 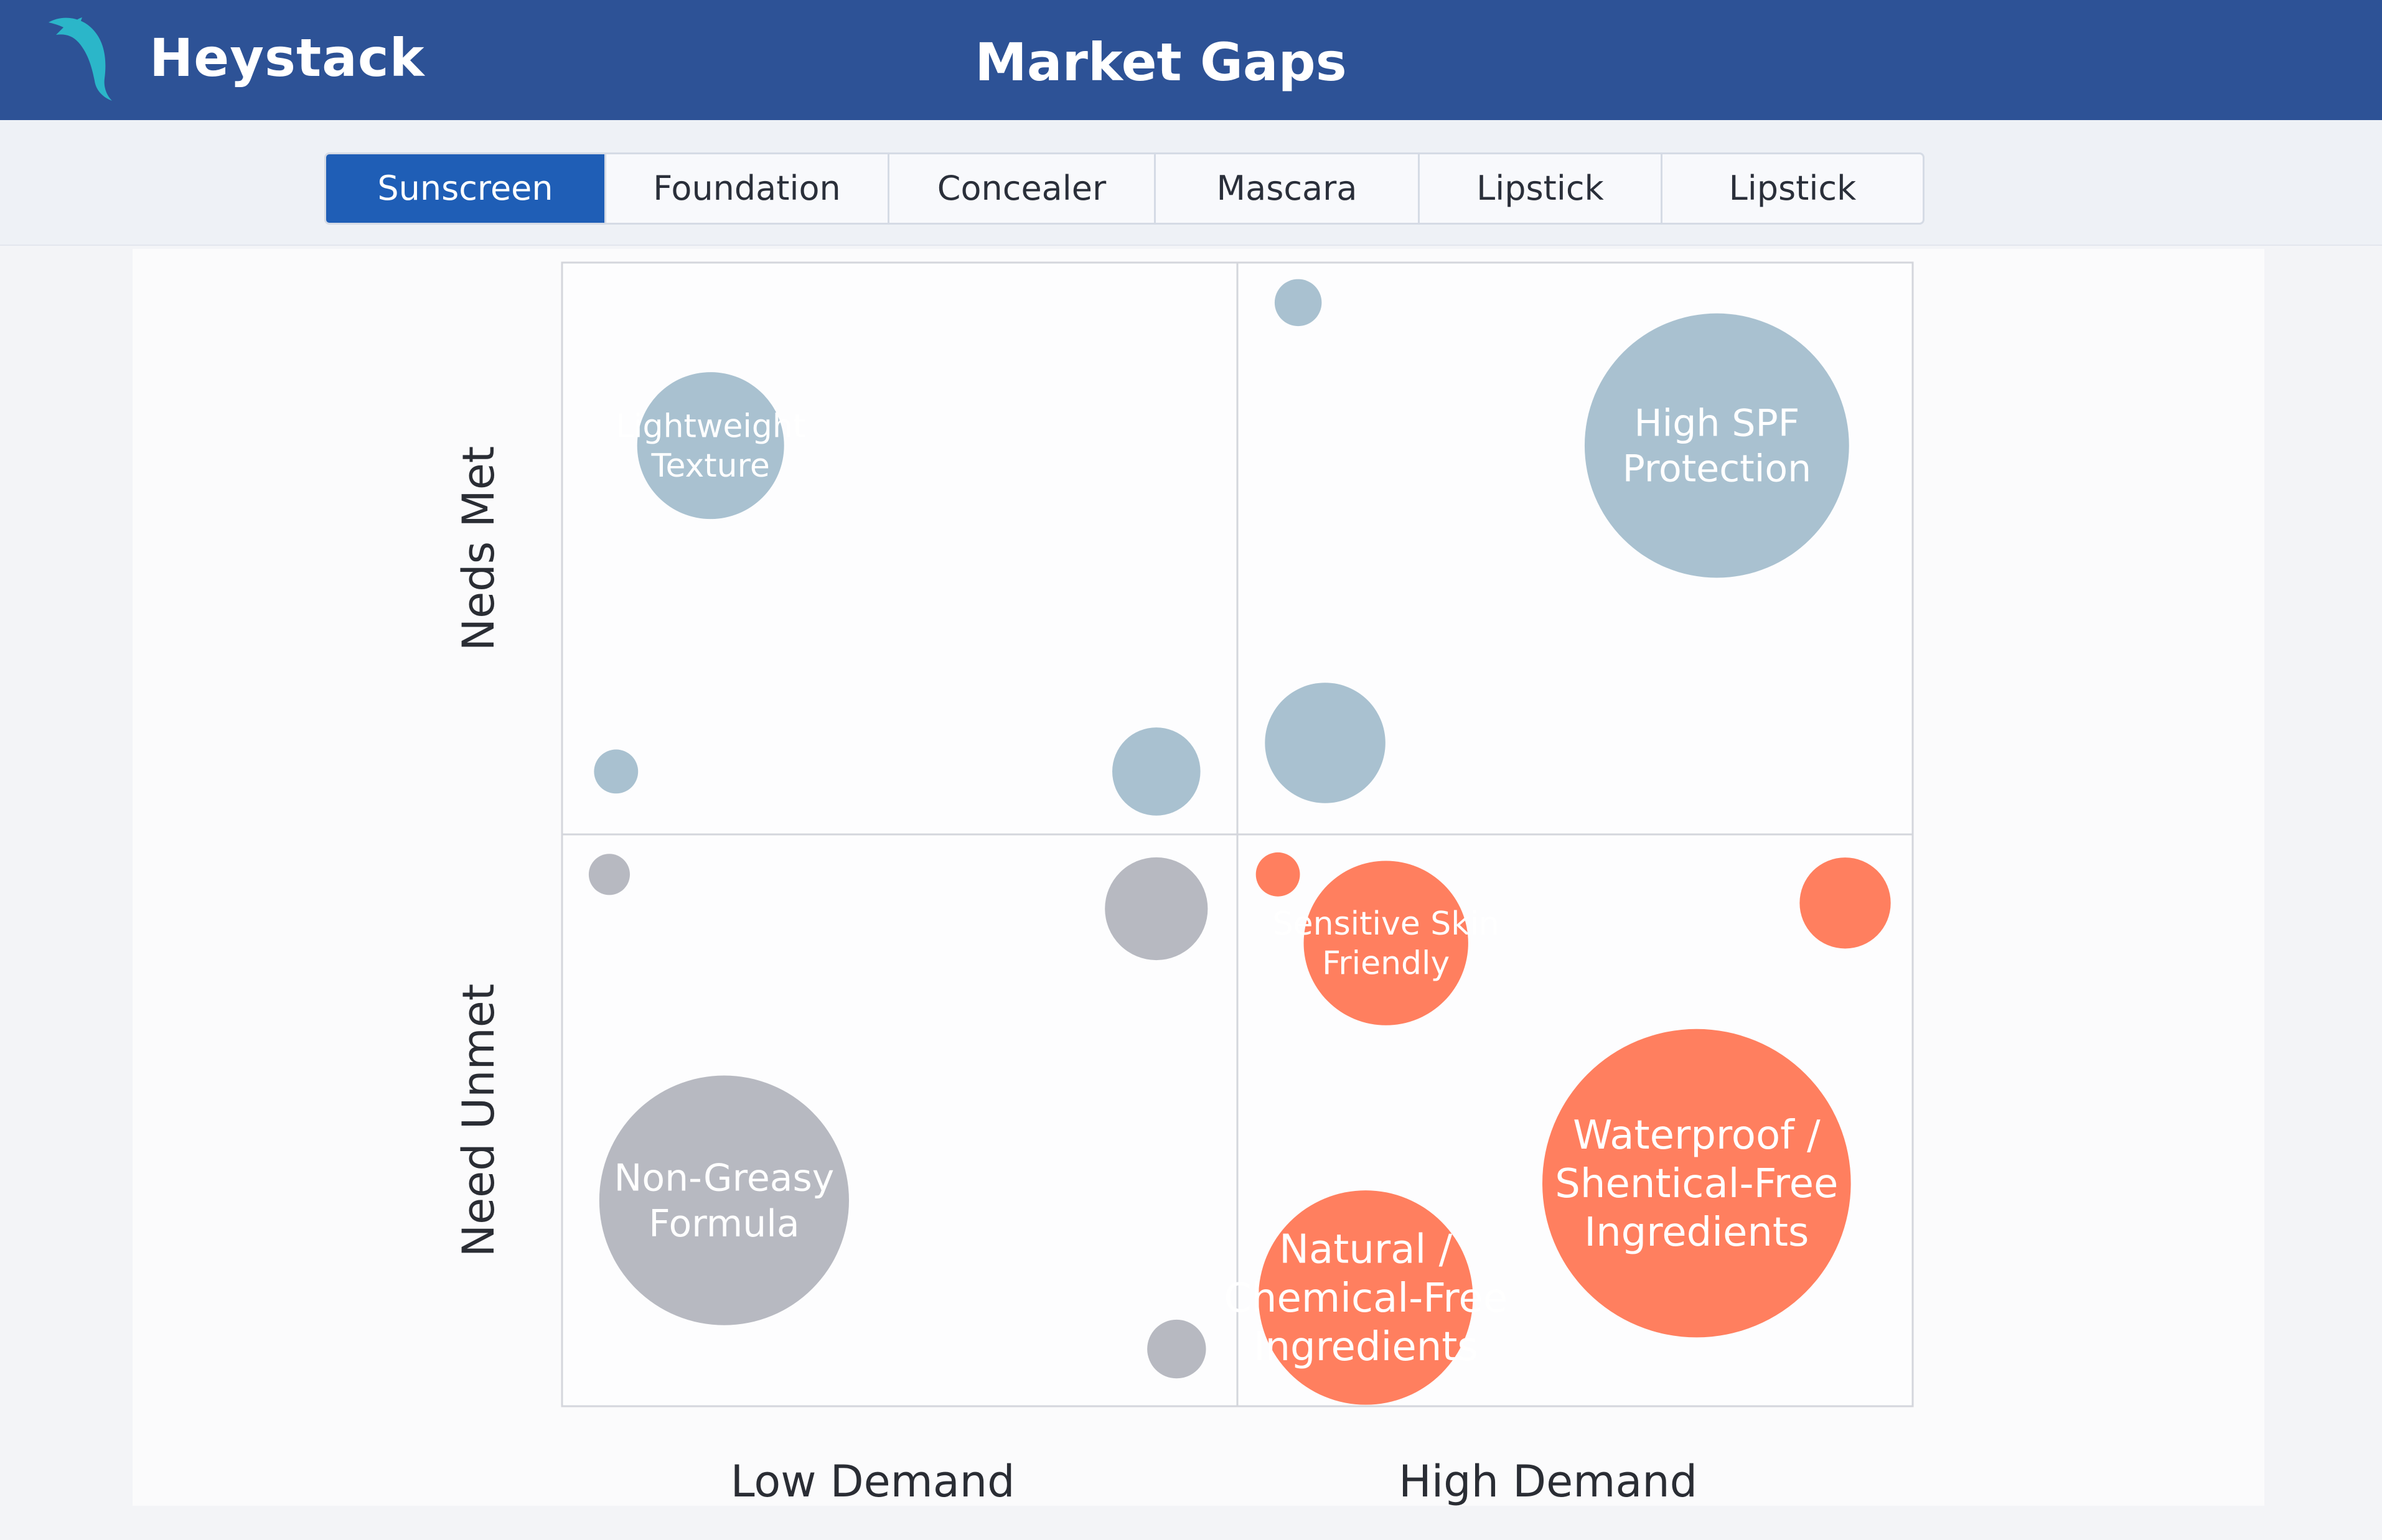 I want to click on bubble-label-5: High SPF Protection, so click(x=1717, y=445).